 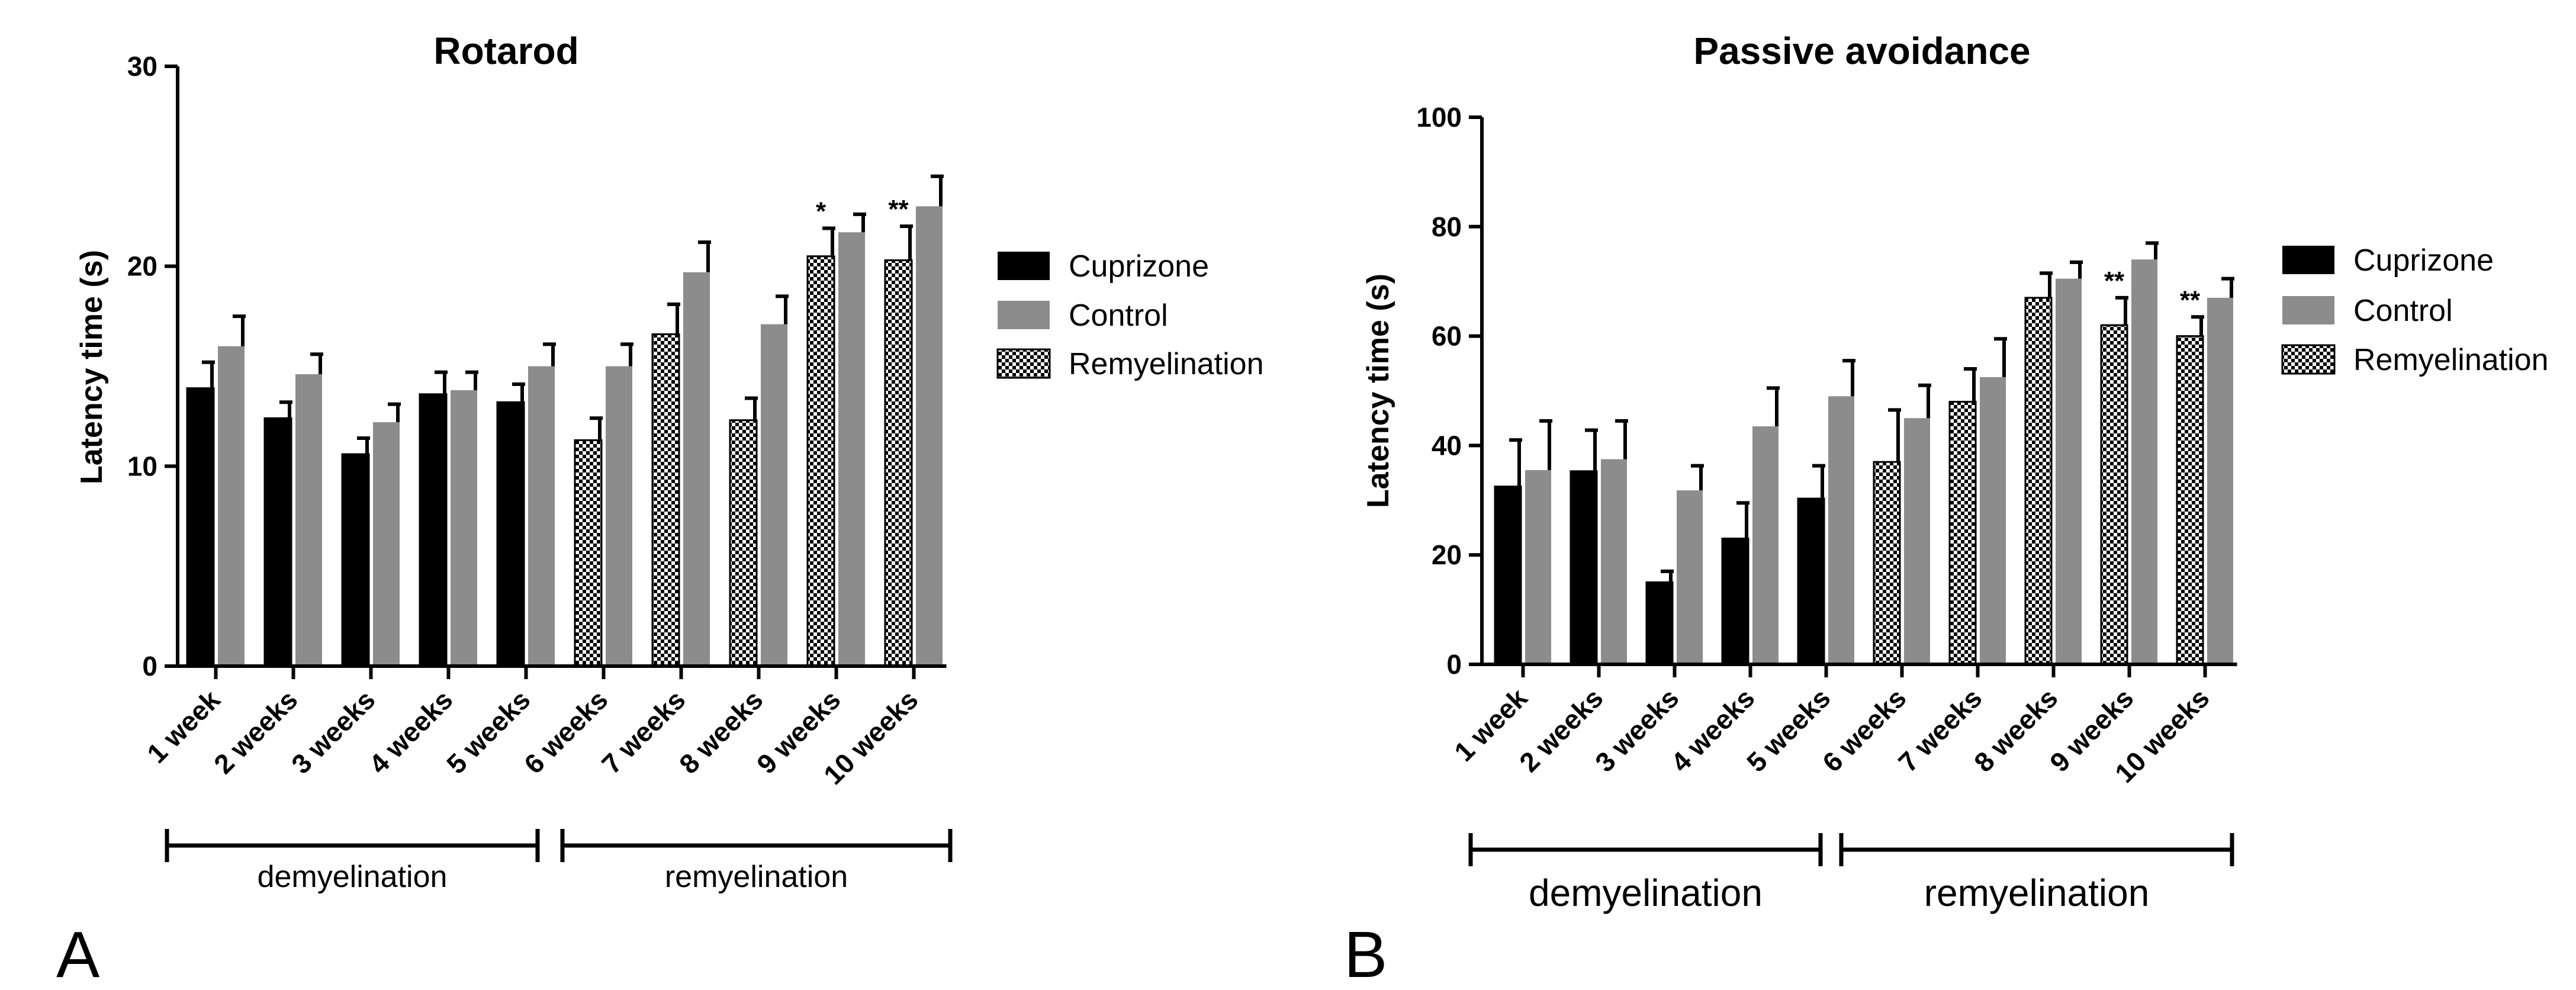 What do you see at coordinates (821, 211) in the screenshot?
I see `significance-marker: *` at bounding box center [821, 211].